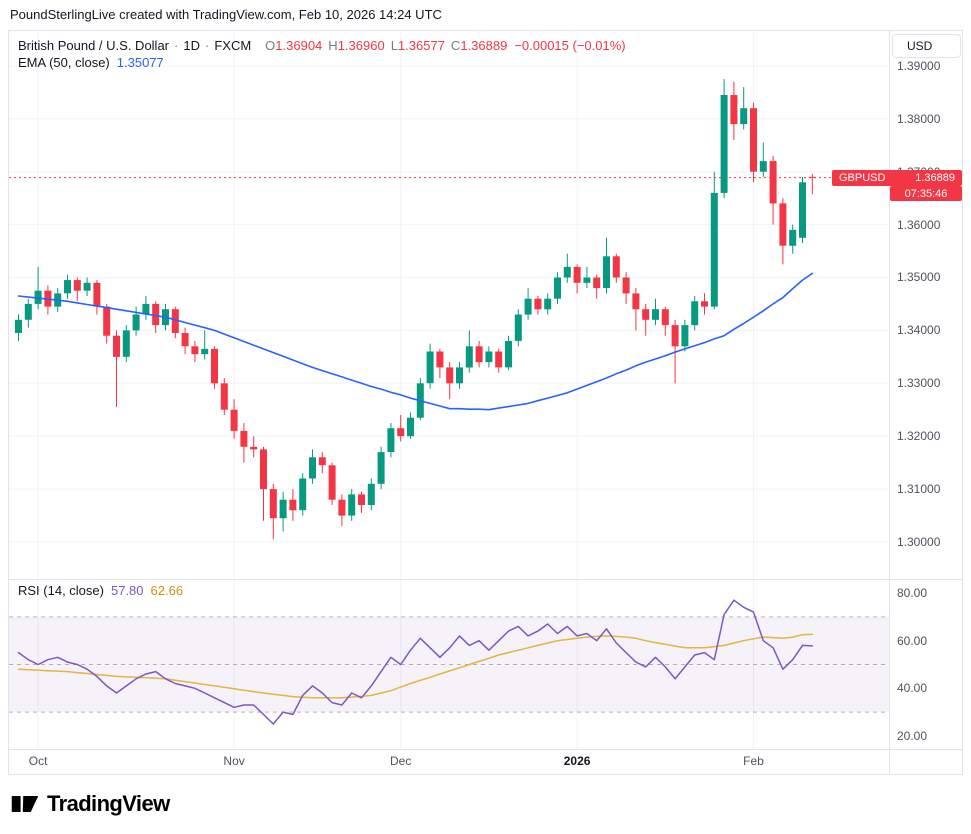 The width and height of the screenshot is (971, 834). I want to click on price-tick-label: 1.39000, so click(919, 65).